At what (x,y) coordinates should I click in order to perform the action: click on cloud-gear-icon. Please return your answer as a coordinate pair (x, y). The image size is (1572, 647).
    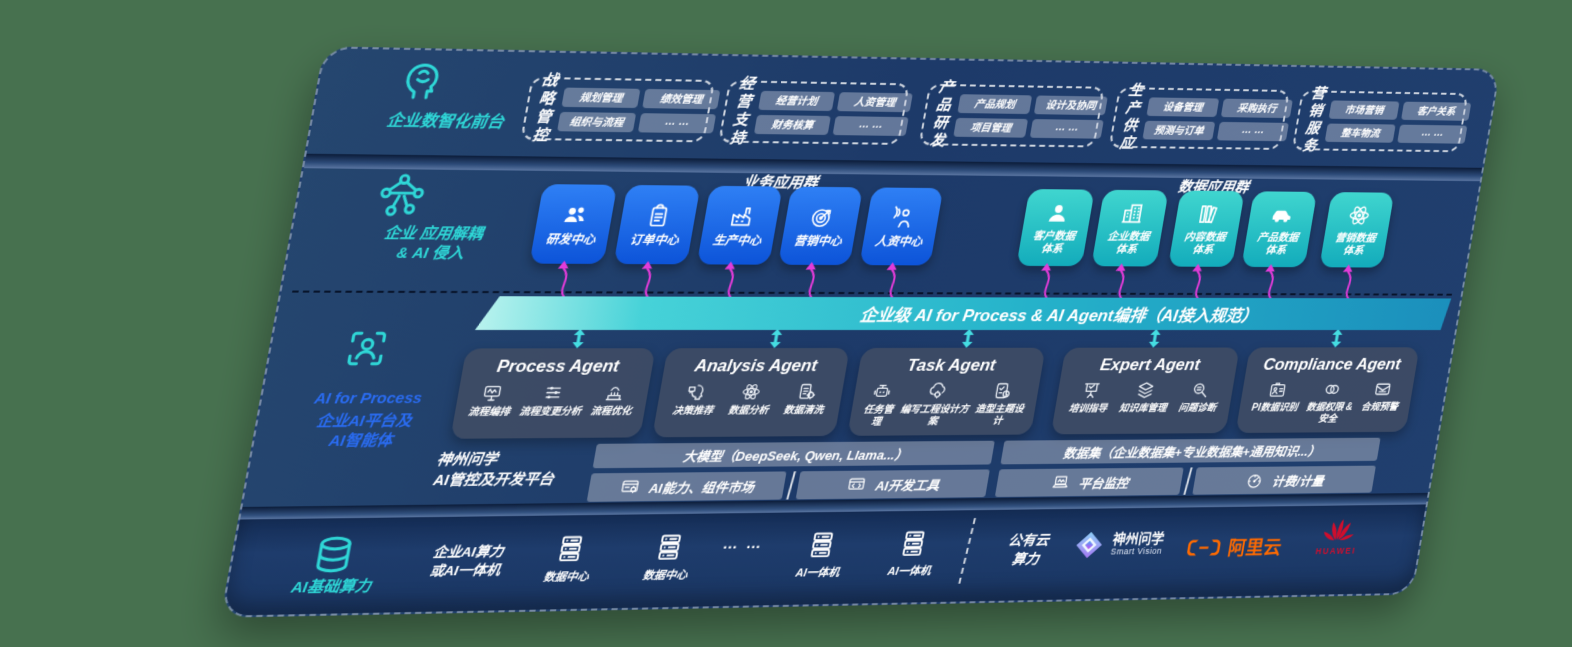
    Looking at the image, I should click on (937, 390).